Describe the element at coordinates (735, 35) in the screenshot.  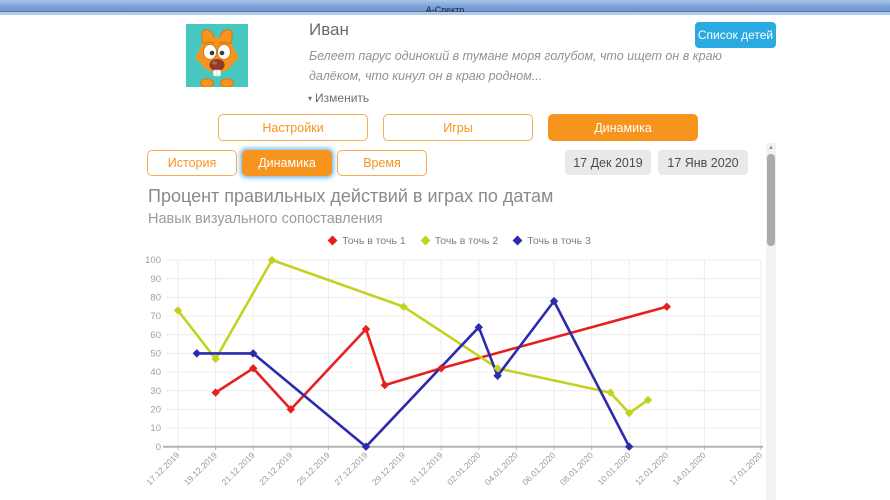
I see `children-list-button: Список детей` at that location.